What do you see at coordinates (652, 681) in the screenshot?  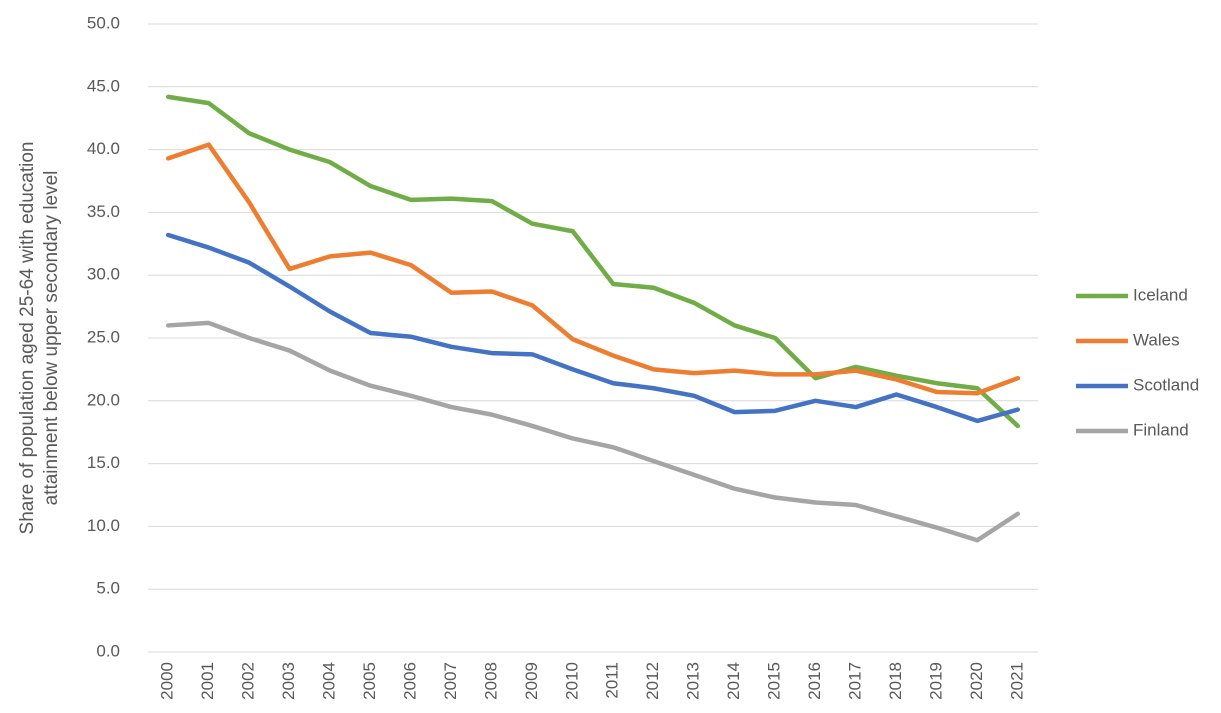 I see `x-tick-label: 2012` at bounding box center [652, 681].